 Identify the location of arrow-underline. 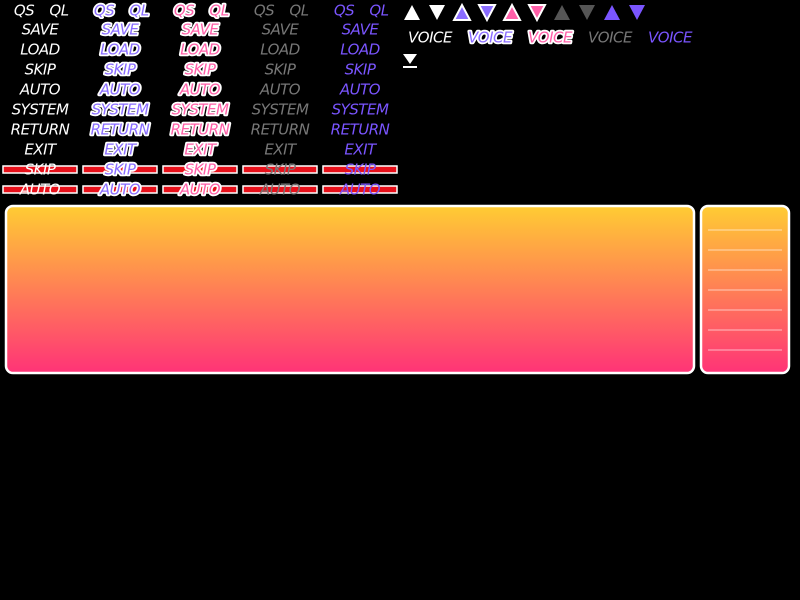
(410, 67).